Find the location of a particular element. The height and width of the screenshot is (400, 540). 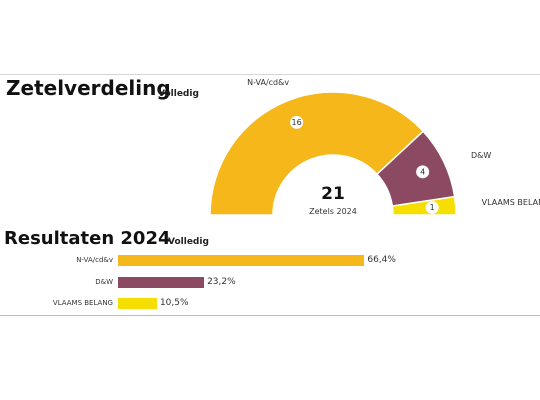

result-bar-vlaams-belang is located at coordinates (137, 303).